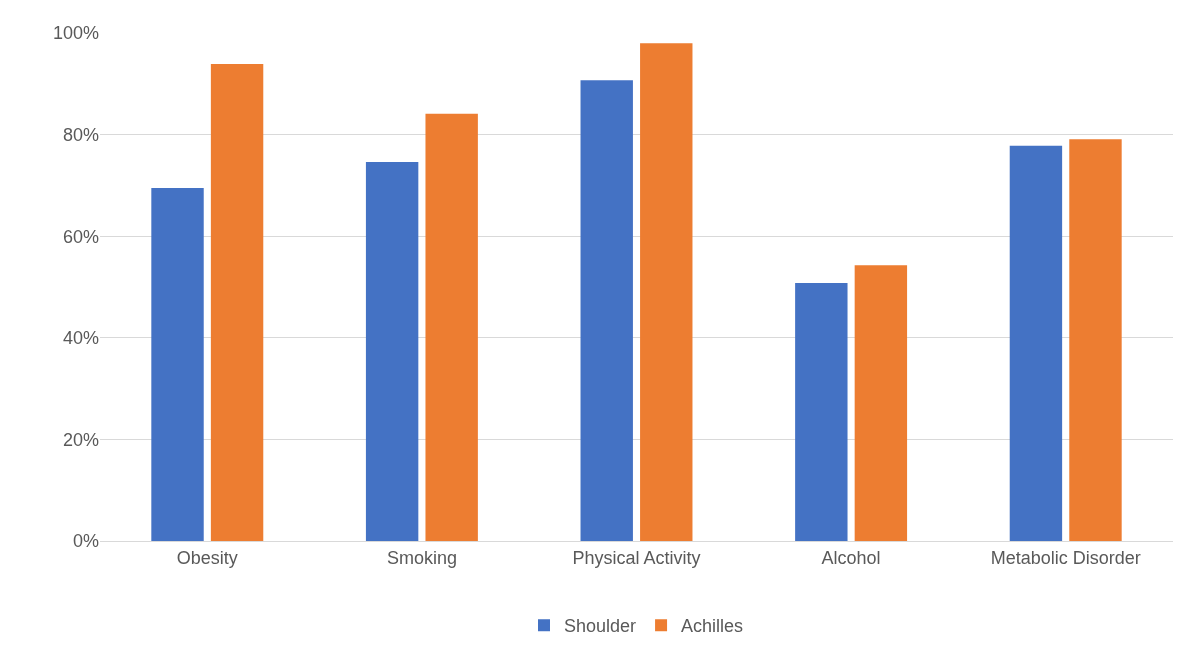 This screenshot has width=1203, height=663. I want to click on y-tick-label: 60%, so click(80, 236).